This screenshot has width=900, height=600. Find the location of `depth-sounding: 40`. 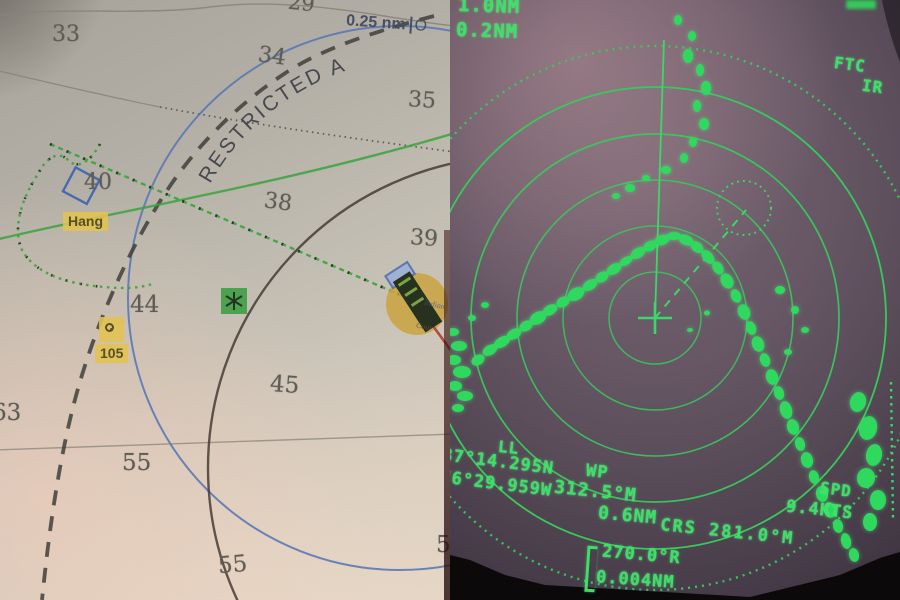

depth-sounding: 40 is located at coordinates (98, 182).